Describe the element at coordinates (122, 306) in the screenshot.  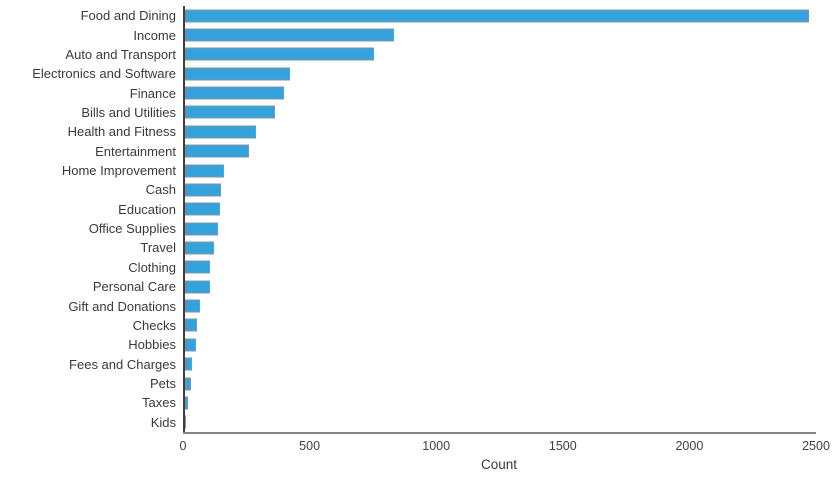
I see `category-label: Gift and Donations` at that location.